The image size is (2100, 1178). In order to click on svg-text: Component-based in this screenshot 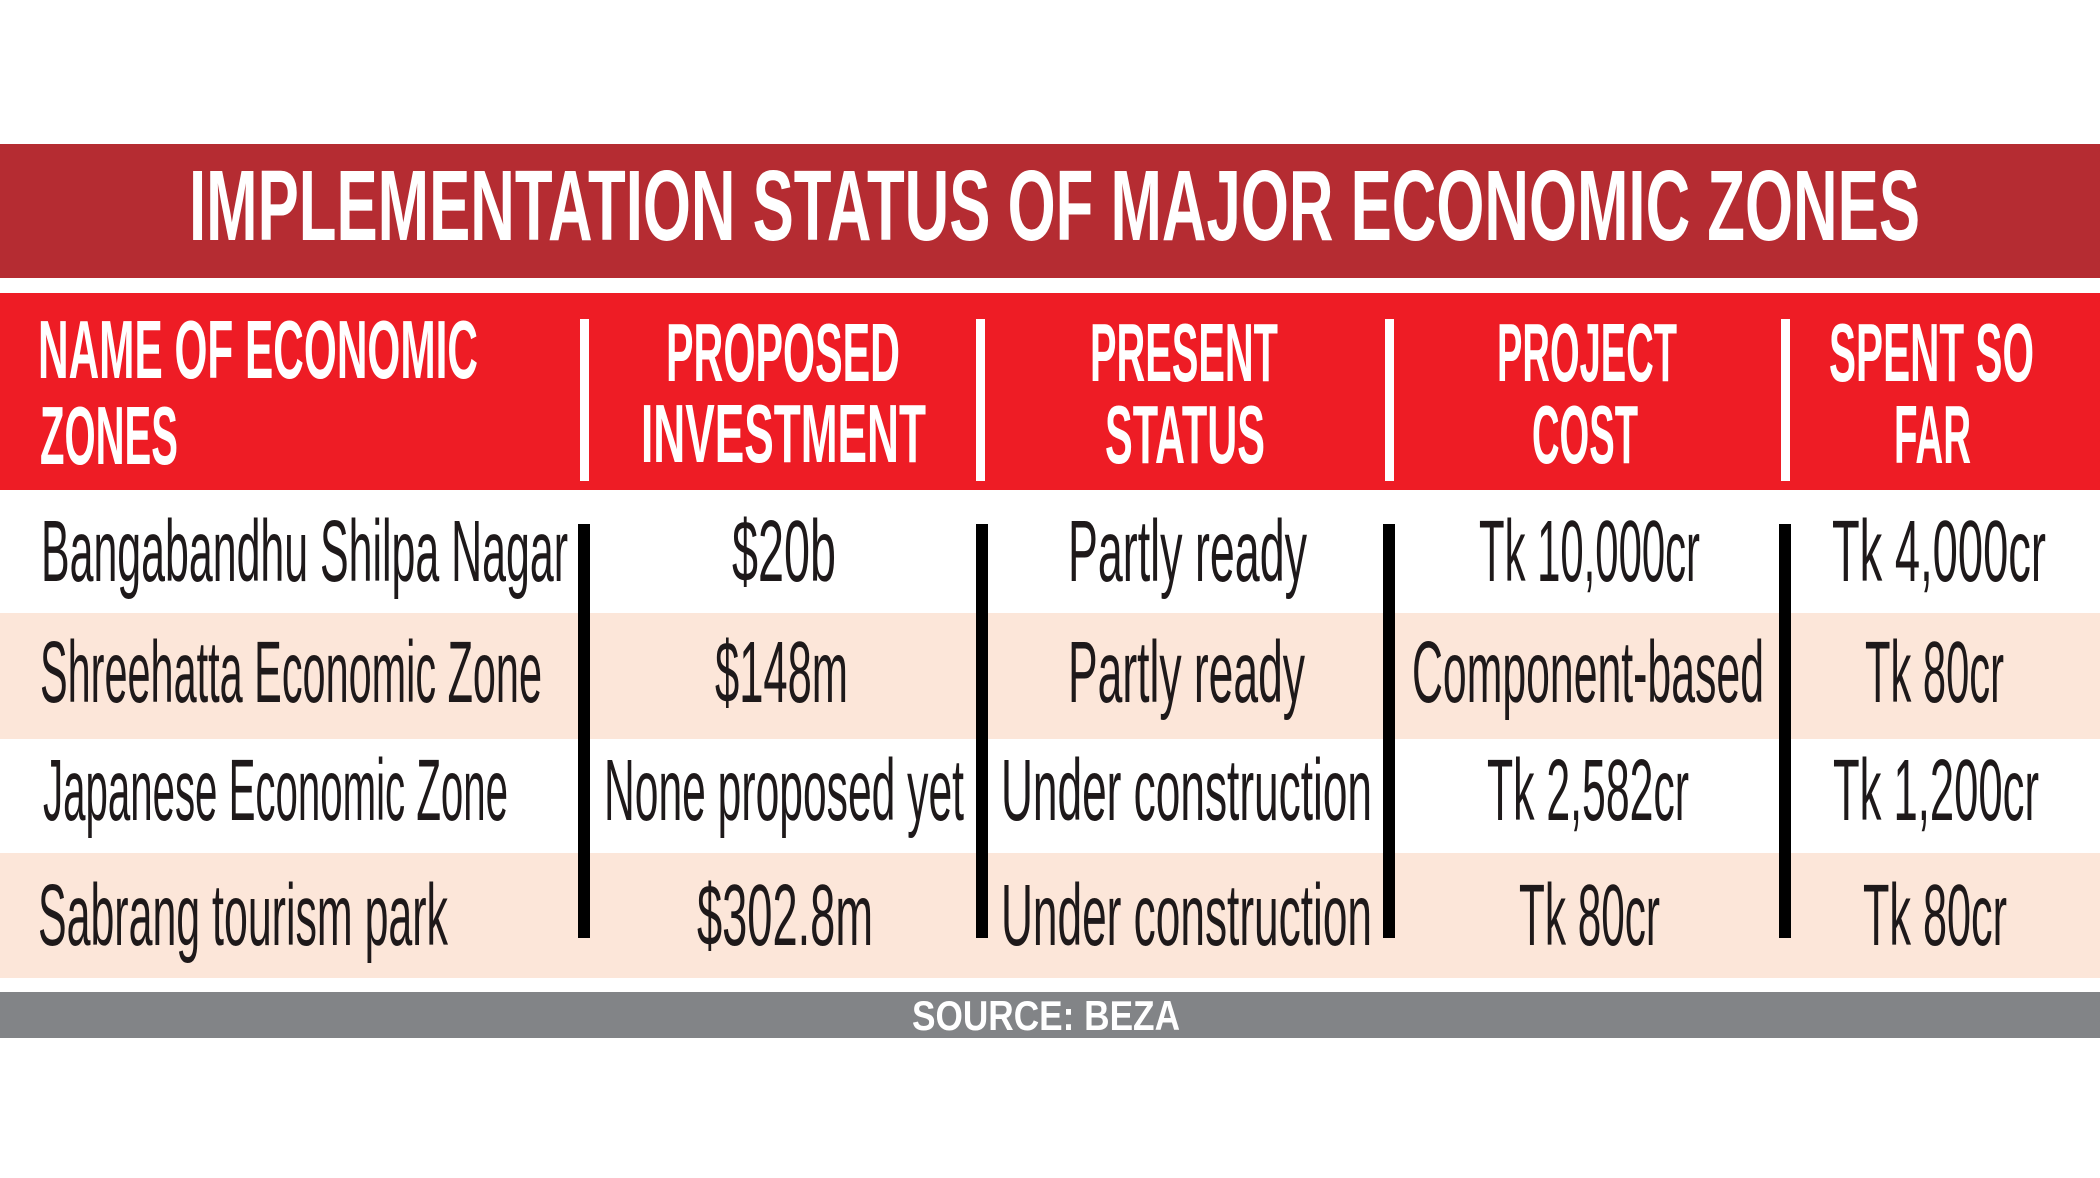, I will do `click(1588, 672)`.